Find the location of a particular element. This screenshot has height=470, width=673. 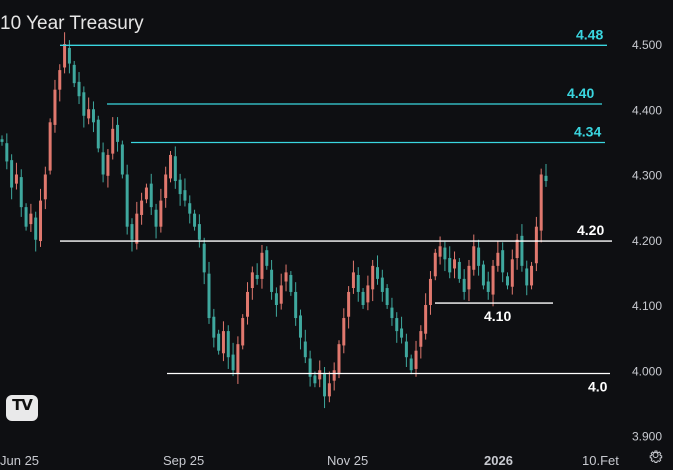

y-tick-label: 4.100 is located at coordinates (647, 306).